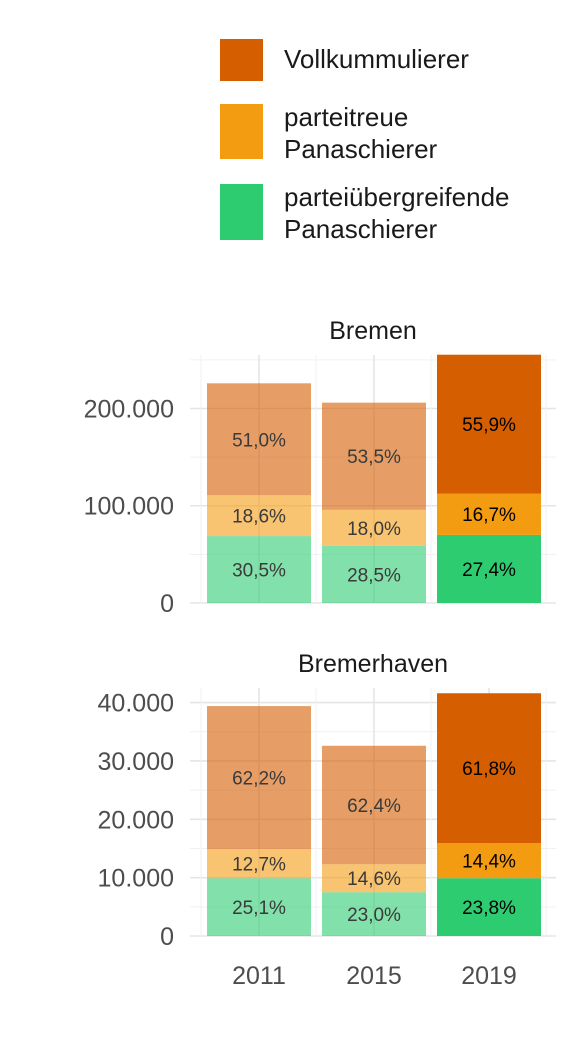 This screenshot has width=576, height=1056. Describe the element at coordinates (374, 915) in the screenshot. I see `bar-data-label: 23,0%` at that location.